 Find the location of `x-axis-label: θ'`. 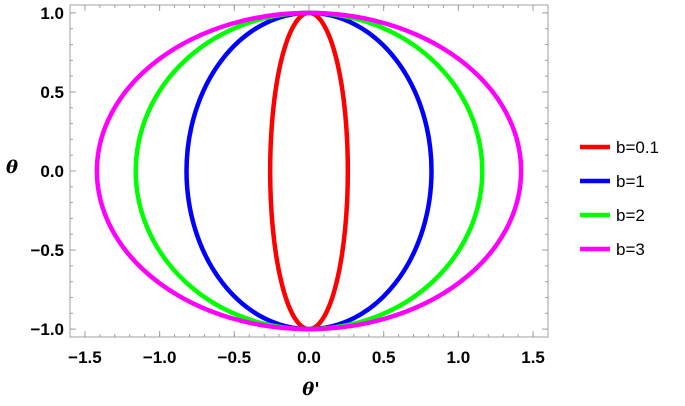

x-axis-label: θ' is located at coordinates (311, 389).